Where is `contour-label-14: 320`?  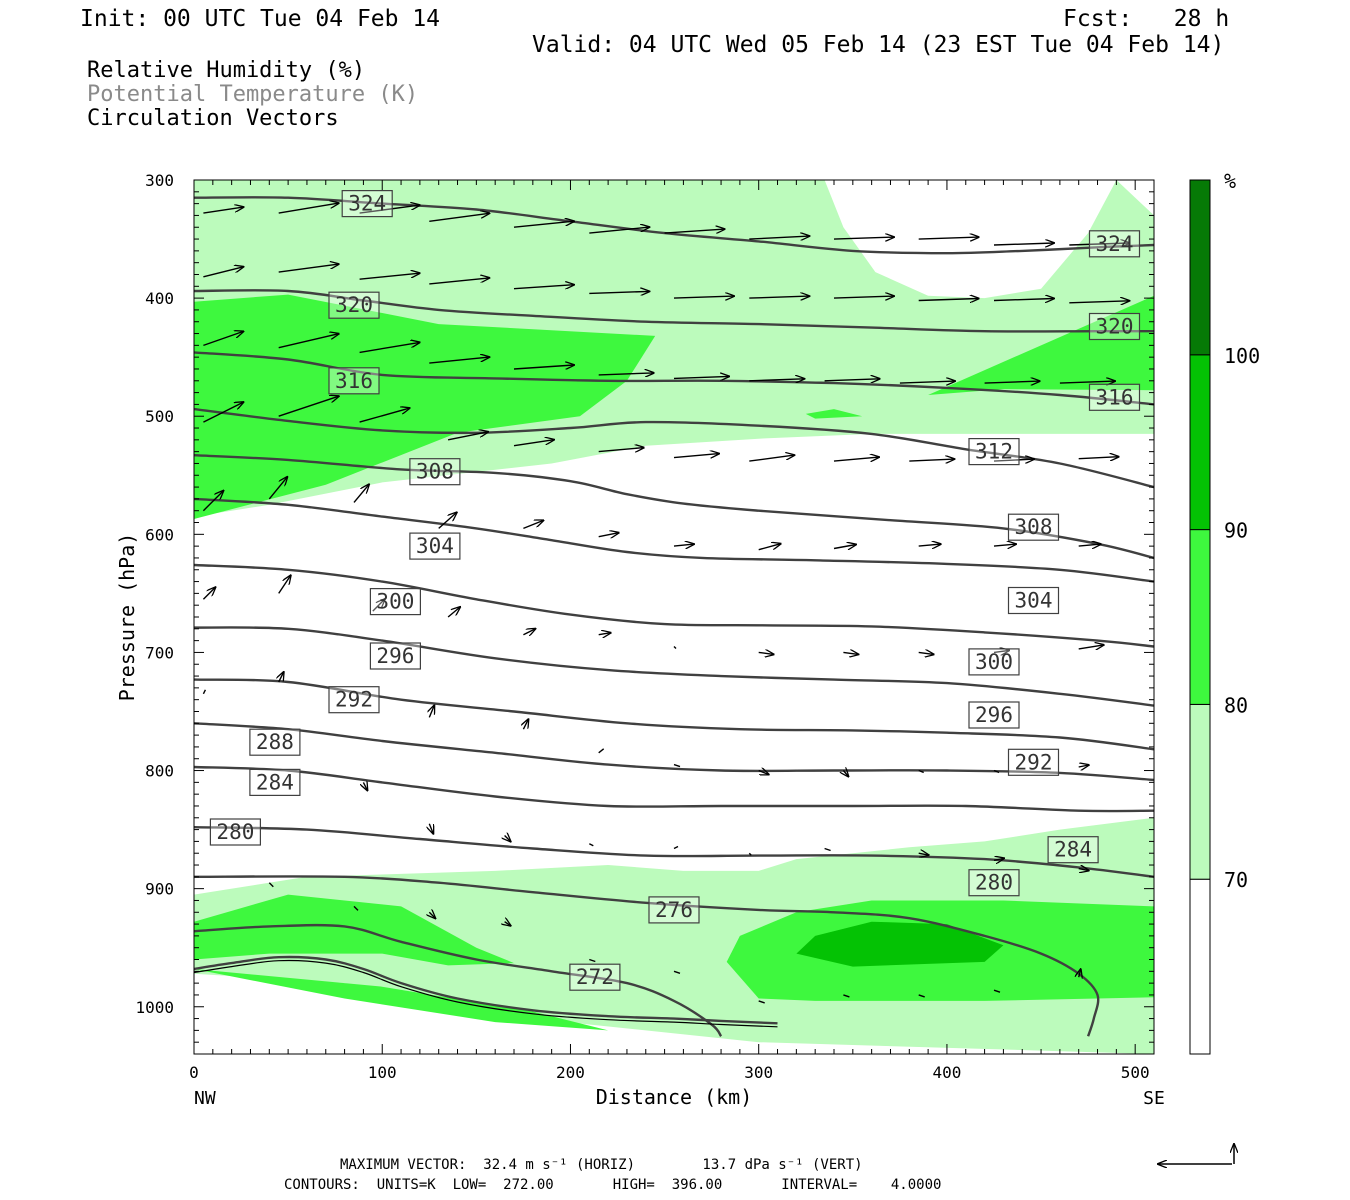
contour-label-14: 320 is located at coordinates (1115, 327).